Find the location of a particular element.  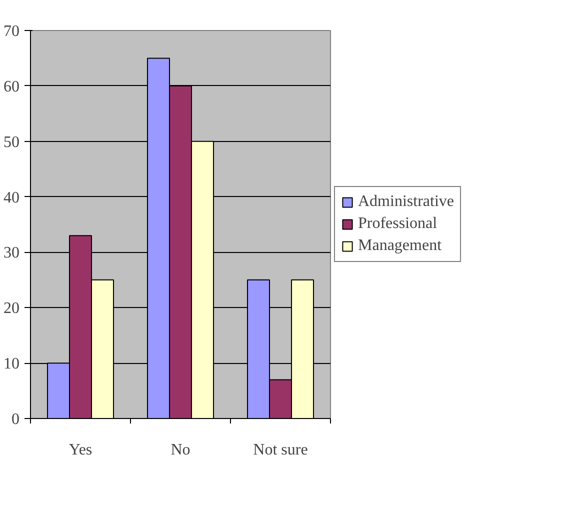

y-tick-label: 60 is located at coordinates (12, 87).